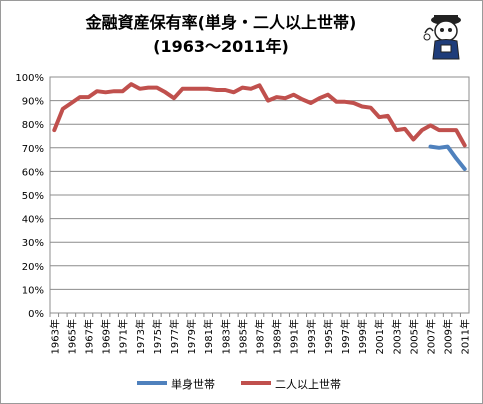 The image size is (483, 404). What do you see at coordinates (71, 336) in the screenshot?
I see `x-tick-label: 1965年` at bounding box center [71, 336].